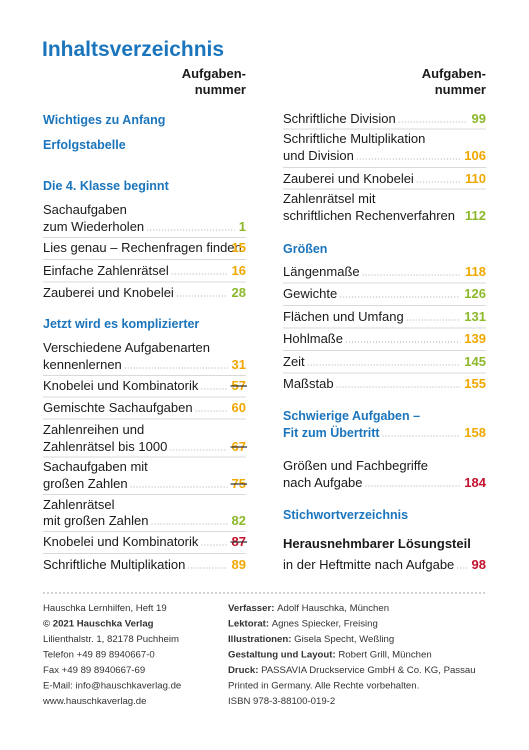  I want to click on entry-text: Maßstab, so click(308, 383).